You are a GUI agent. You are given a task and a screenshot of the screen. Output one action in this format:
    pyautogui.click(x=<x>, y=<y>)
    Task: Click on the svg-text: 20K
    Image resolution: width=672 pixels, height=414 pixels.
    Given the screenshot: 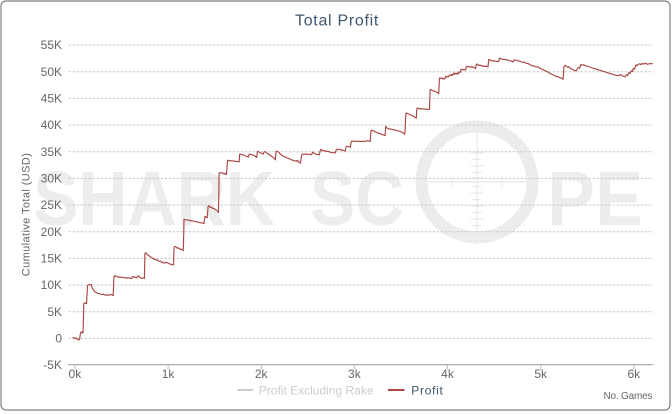 What is the action you would take?
    pyautogui.click(x=51, y=232)
    